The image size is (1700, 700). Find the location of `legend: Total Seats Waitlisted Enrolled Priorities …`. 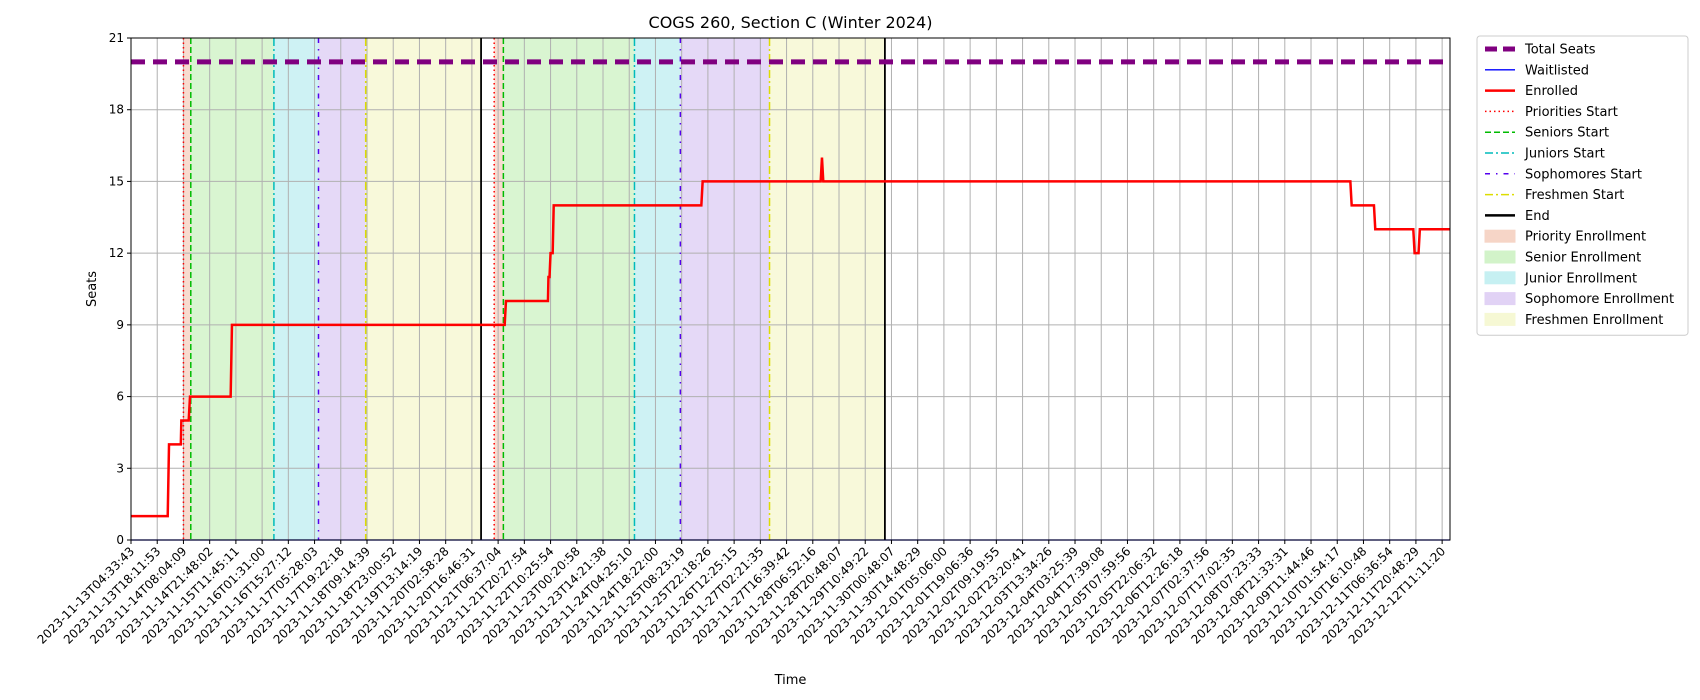

legend: Total Seats Waitlisted Enrolled Priorities … is located at coordinates (1582, 185).